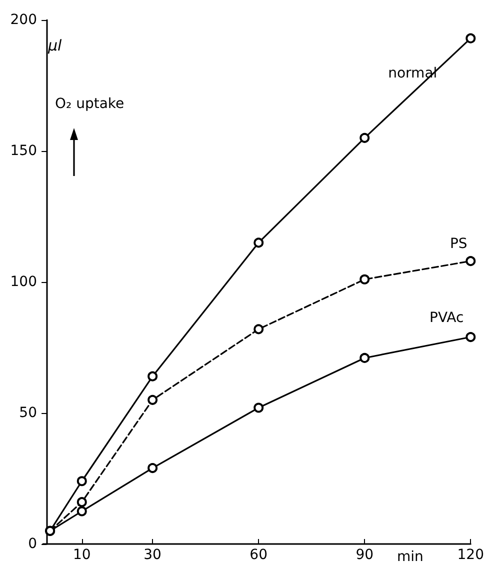  What do you see at coordinates (28, 413) in the screenshot?
I see `y-tick-label: 50` at bounding box center [28, 413].